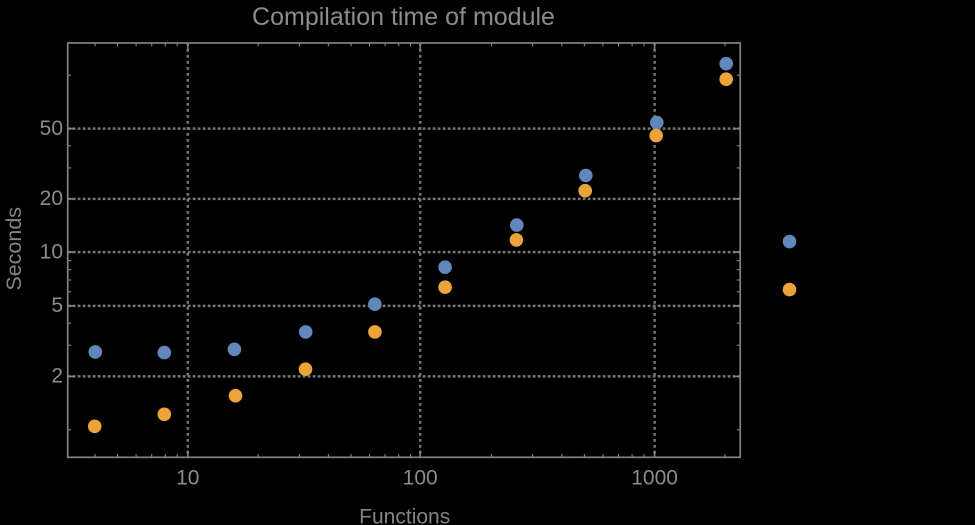  What do you see at coordinates (57, 376) in the screenshot?
I see `svg-text: 2` at bounding box center [57, 376].